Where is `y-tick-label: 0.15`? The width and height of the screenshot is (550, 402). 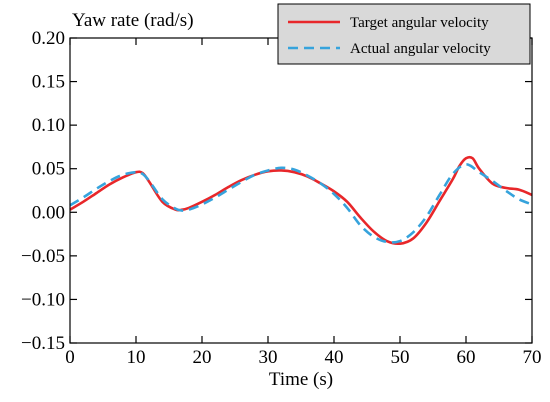 y-tick-label: 0.15 is located at coordinates (48, 82).